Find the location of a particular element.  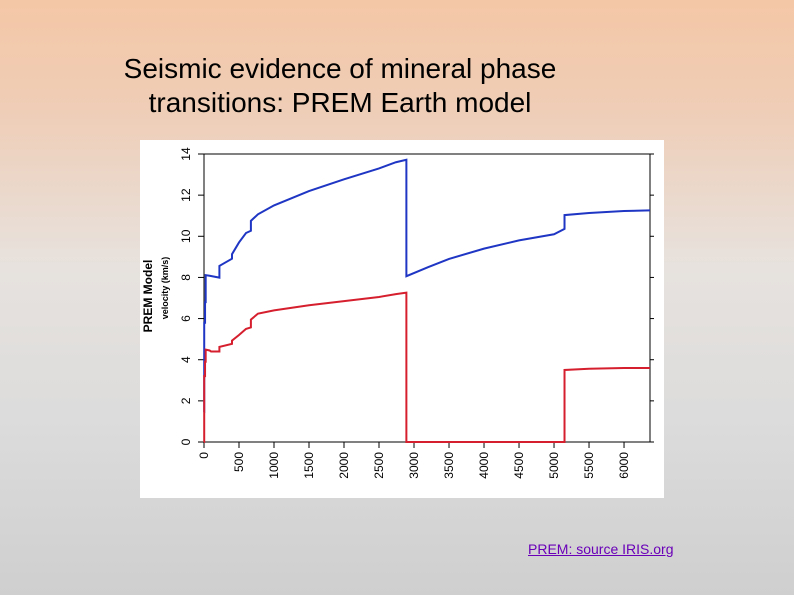

y-tick-label: 14 is located at coordinates (186, 154).